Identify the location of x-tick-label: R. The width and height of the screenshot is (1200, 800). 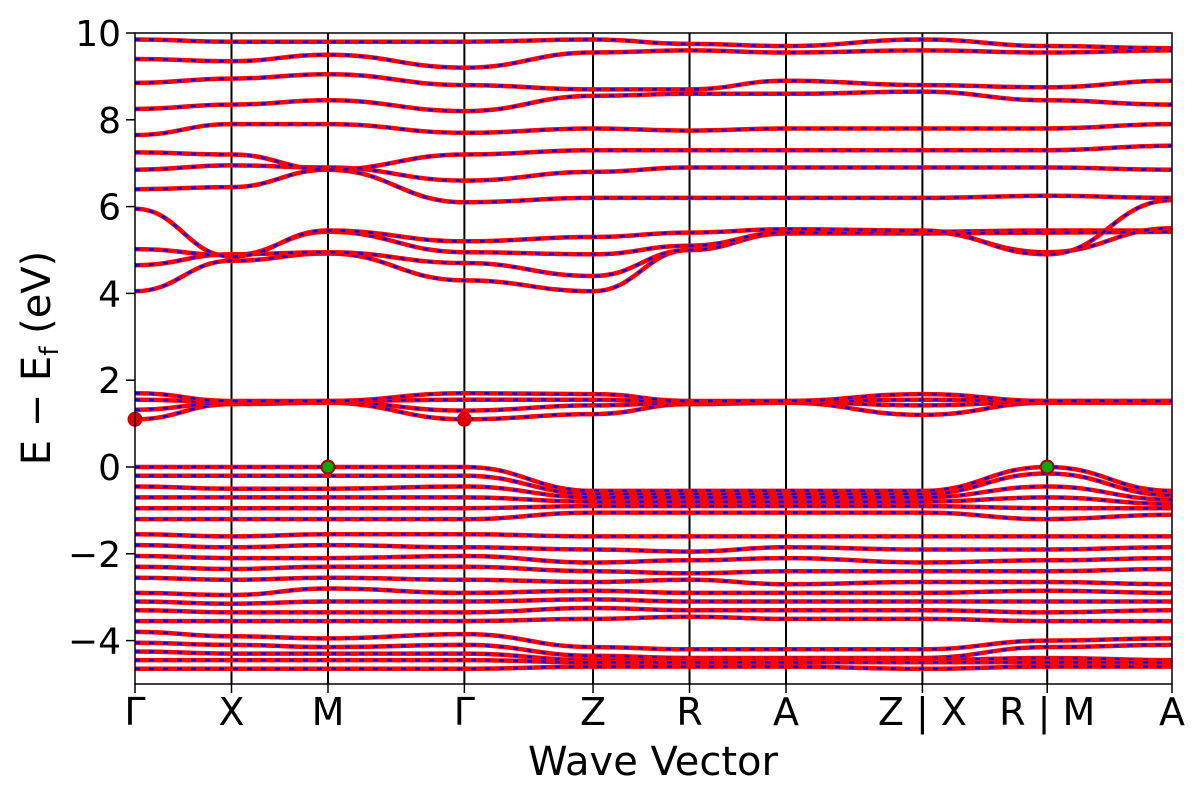
(689, 712).